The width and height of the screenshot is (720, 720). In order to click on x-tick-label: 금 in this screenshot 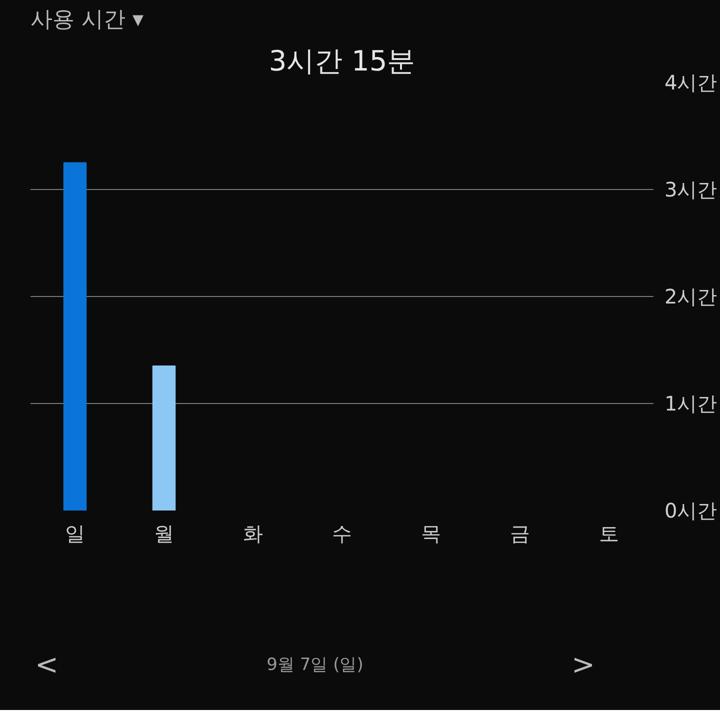, I will do `click(520, 534)`.